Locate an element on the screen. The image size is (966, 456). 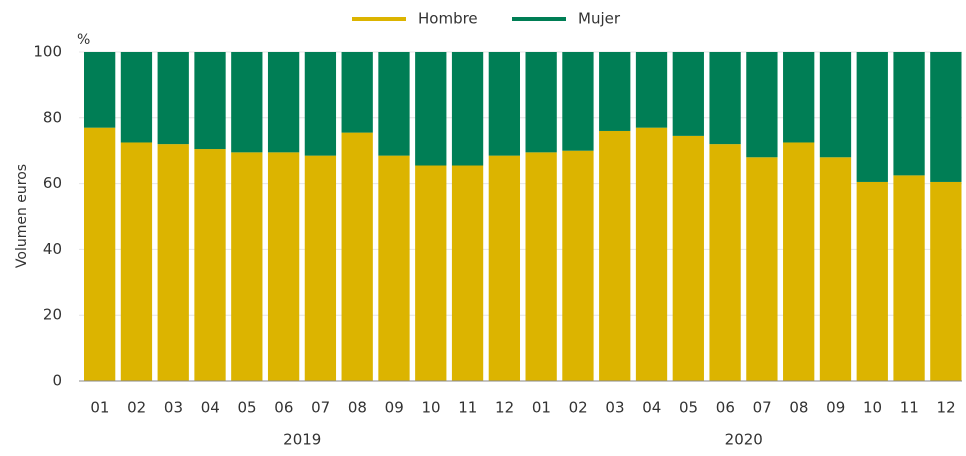
y-tick-label: 40 is located at coordinates (52, 249).